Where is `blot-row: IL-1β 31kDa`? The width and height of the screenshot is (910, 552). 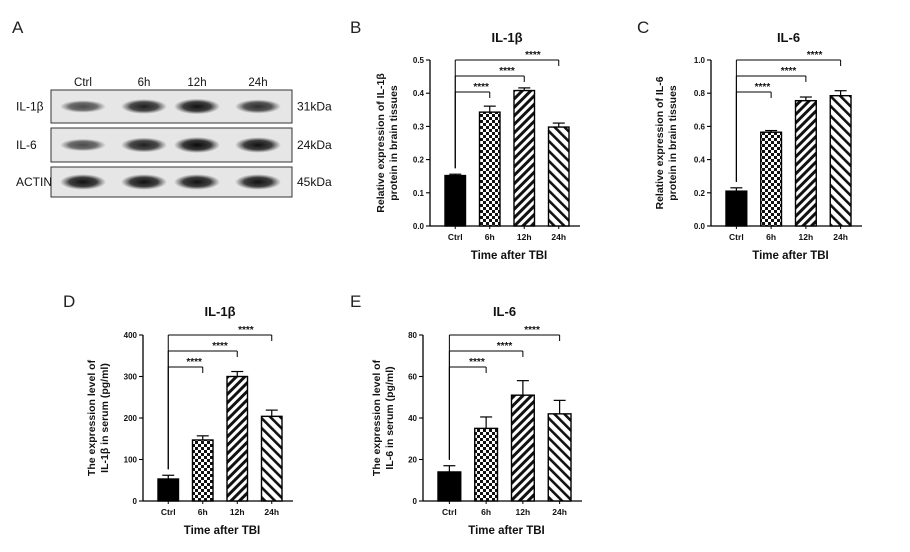 blot-row: IL-1β 31kDa is located at coordinates (174, 106).